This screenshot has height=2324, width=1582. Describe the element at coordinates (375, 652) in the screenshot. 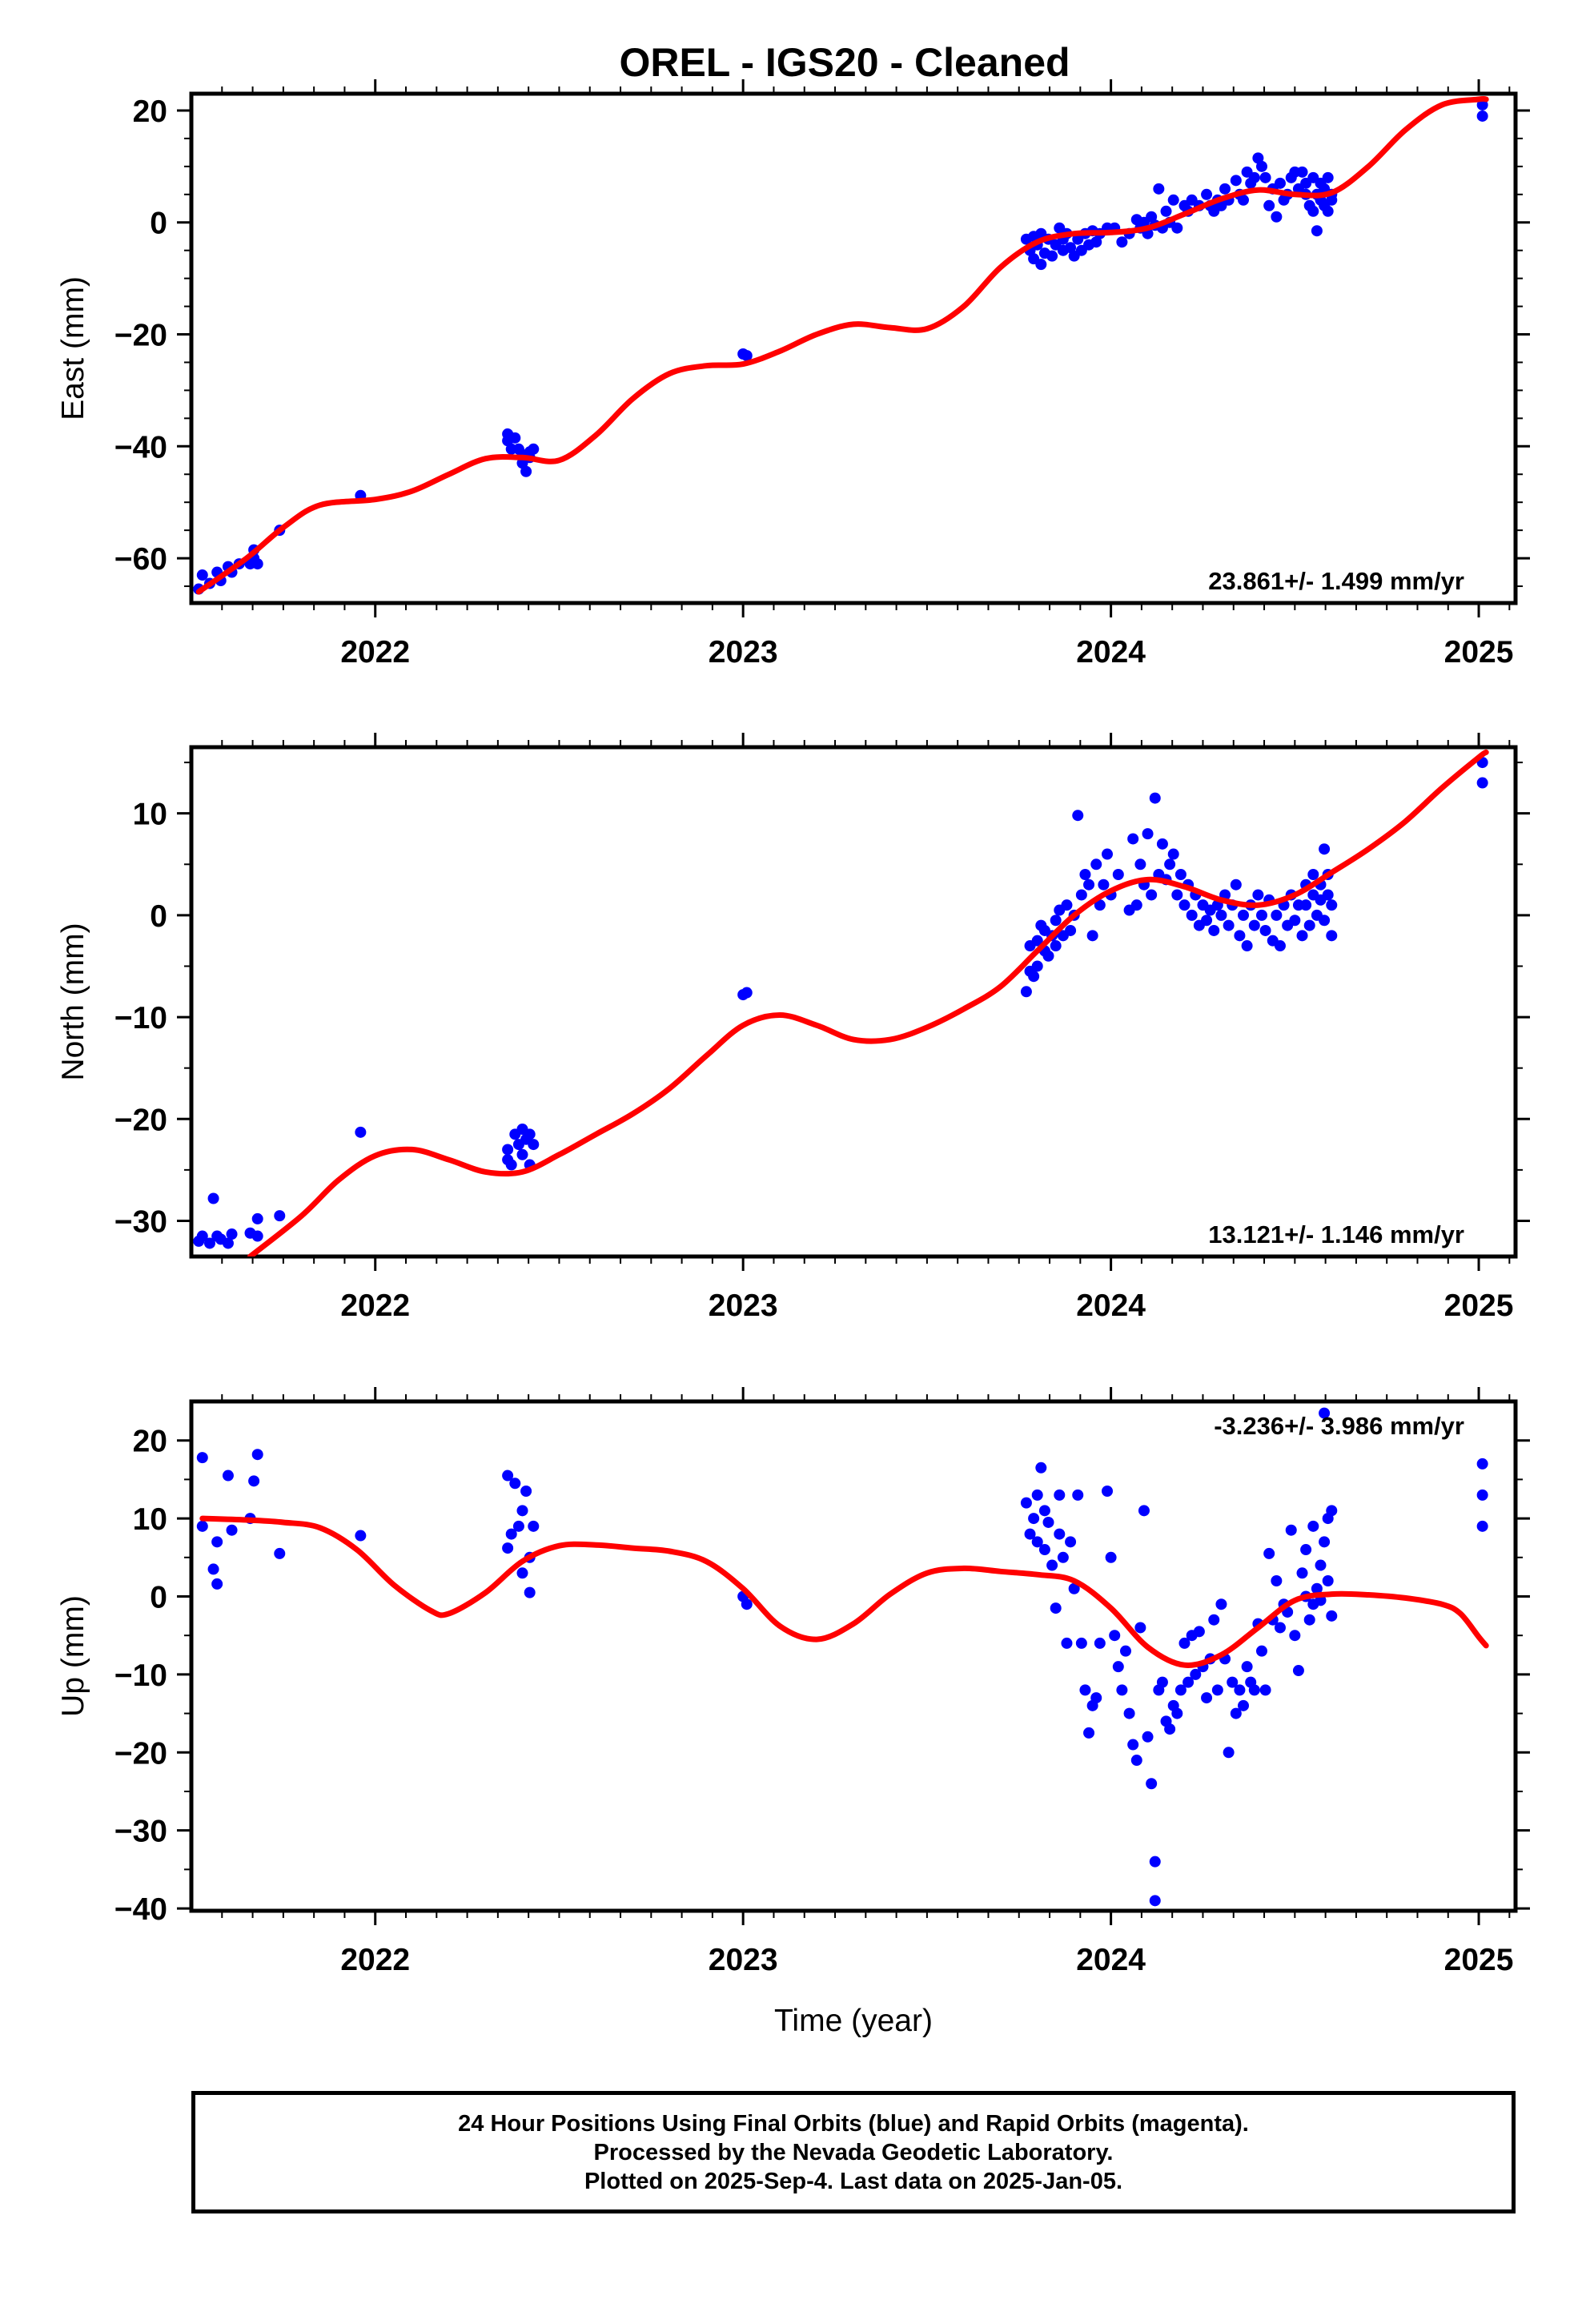

I see `east-x-tick-label: 2022` at that location.